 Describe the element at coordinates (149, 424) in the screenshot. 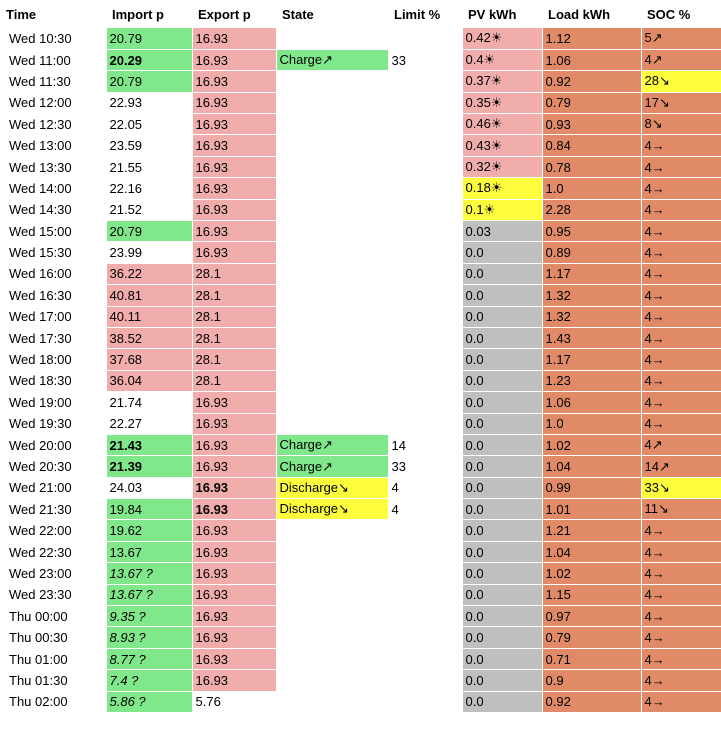

I see `cell-import-price: 22.27` at that location.